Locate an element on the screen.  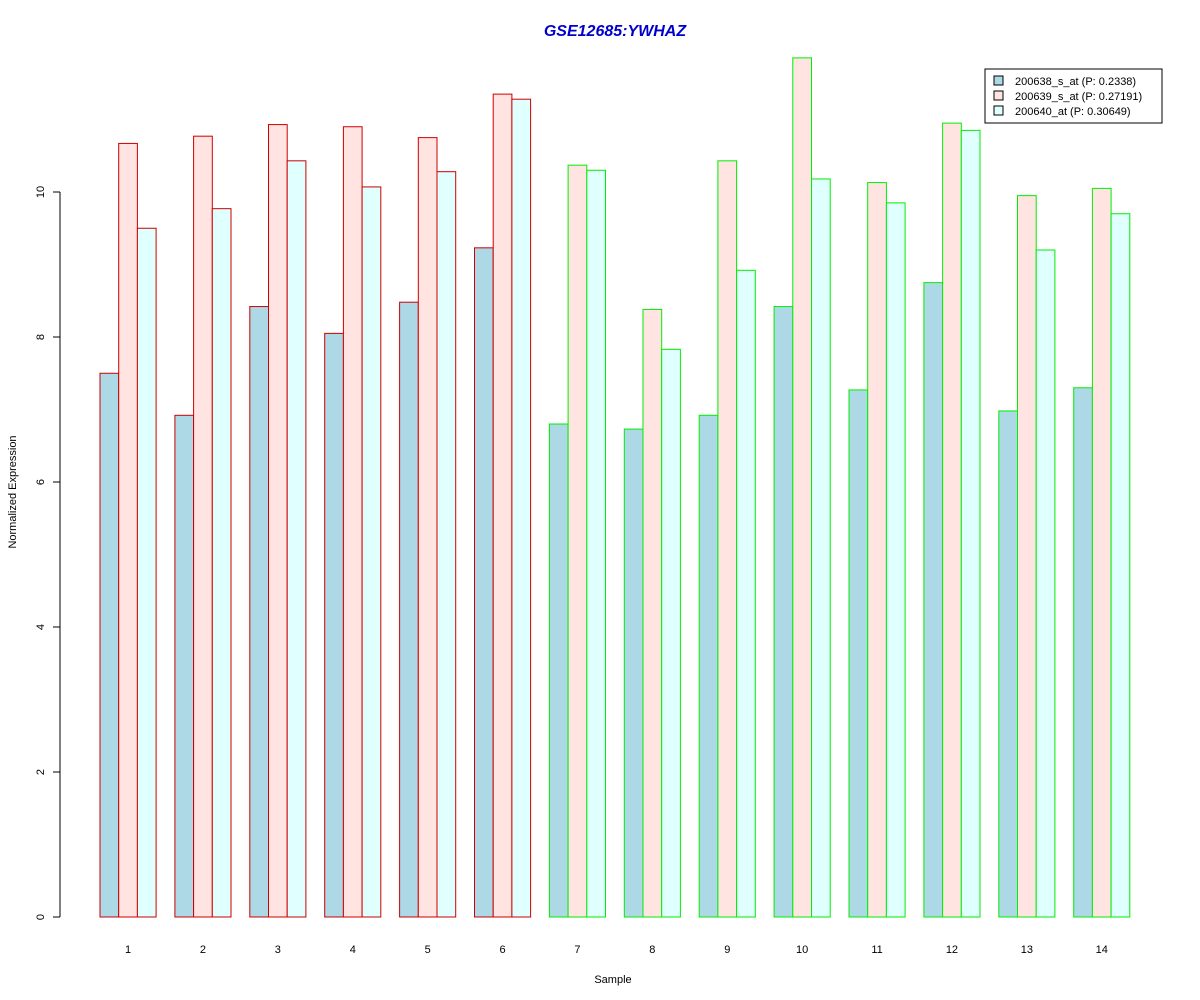
x-tick-label: 11 is located at coordinates (876, 950).